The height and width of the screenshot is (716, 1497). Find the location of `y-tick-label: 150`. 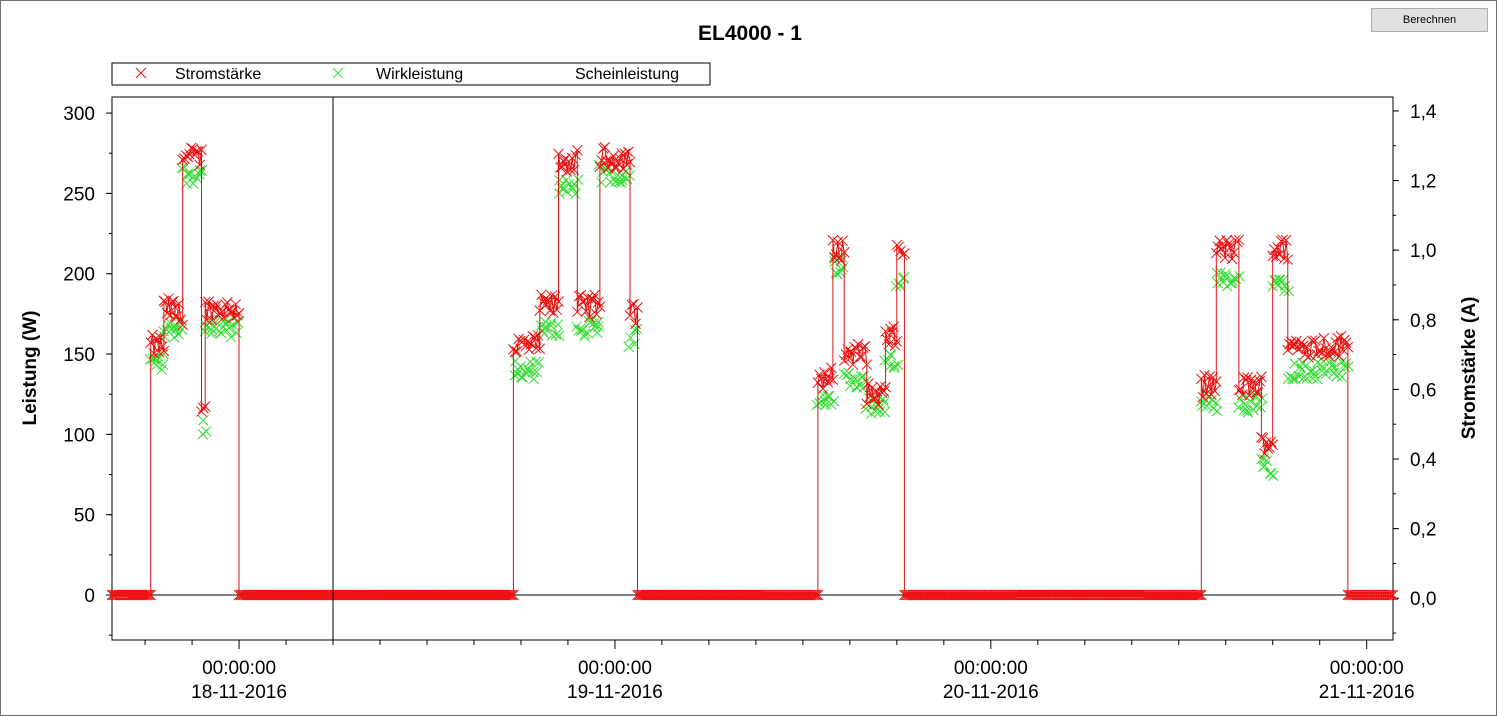

y-tick-label: 150 is located at coordinates (79, 355).